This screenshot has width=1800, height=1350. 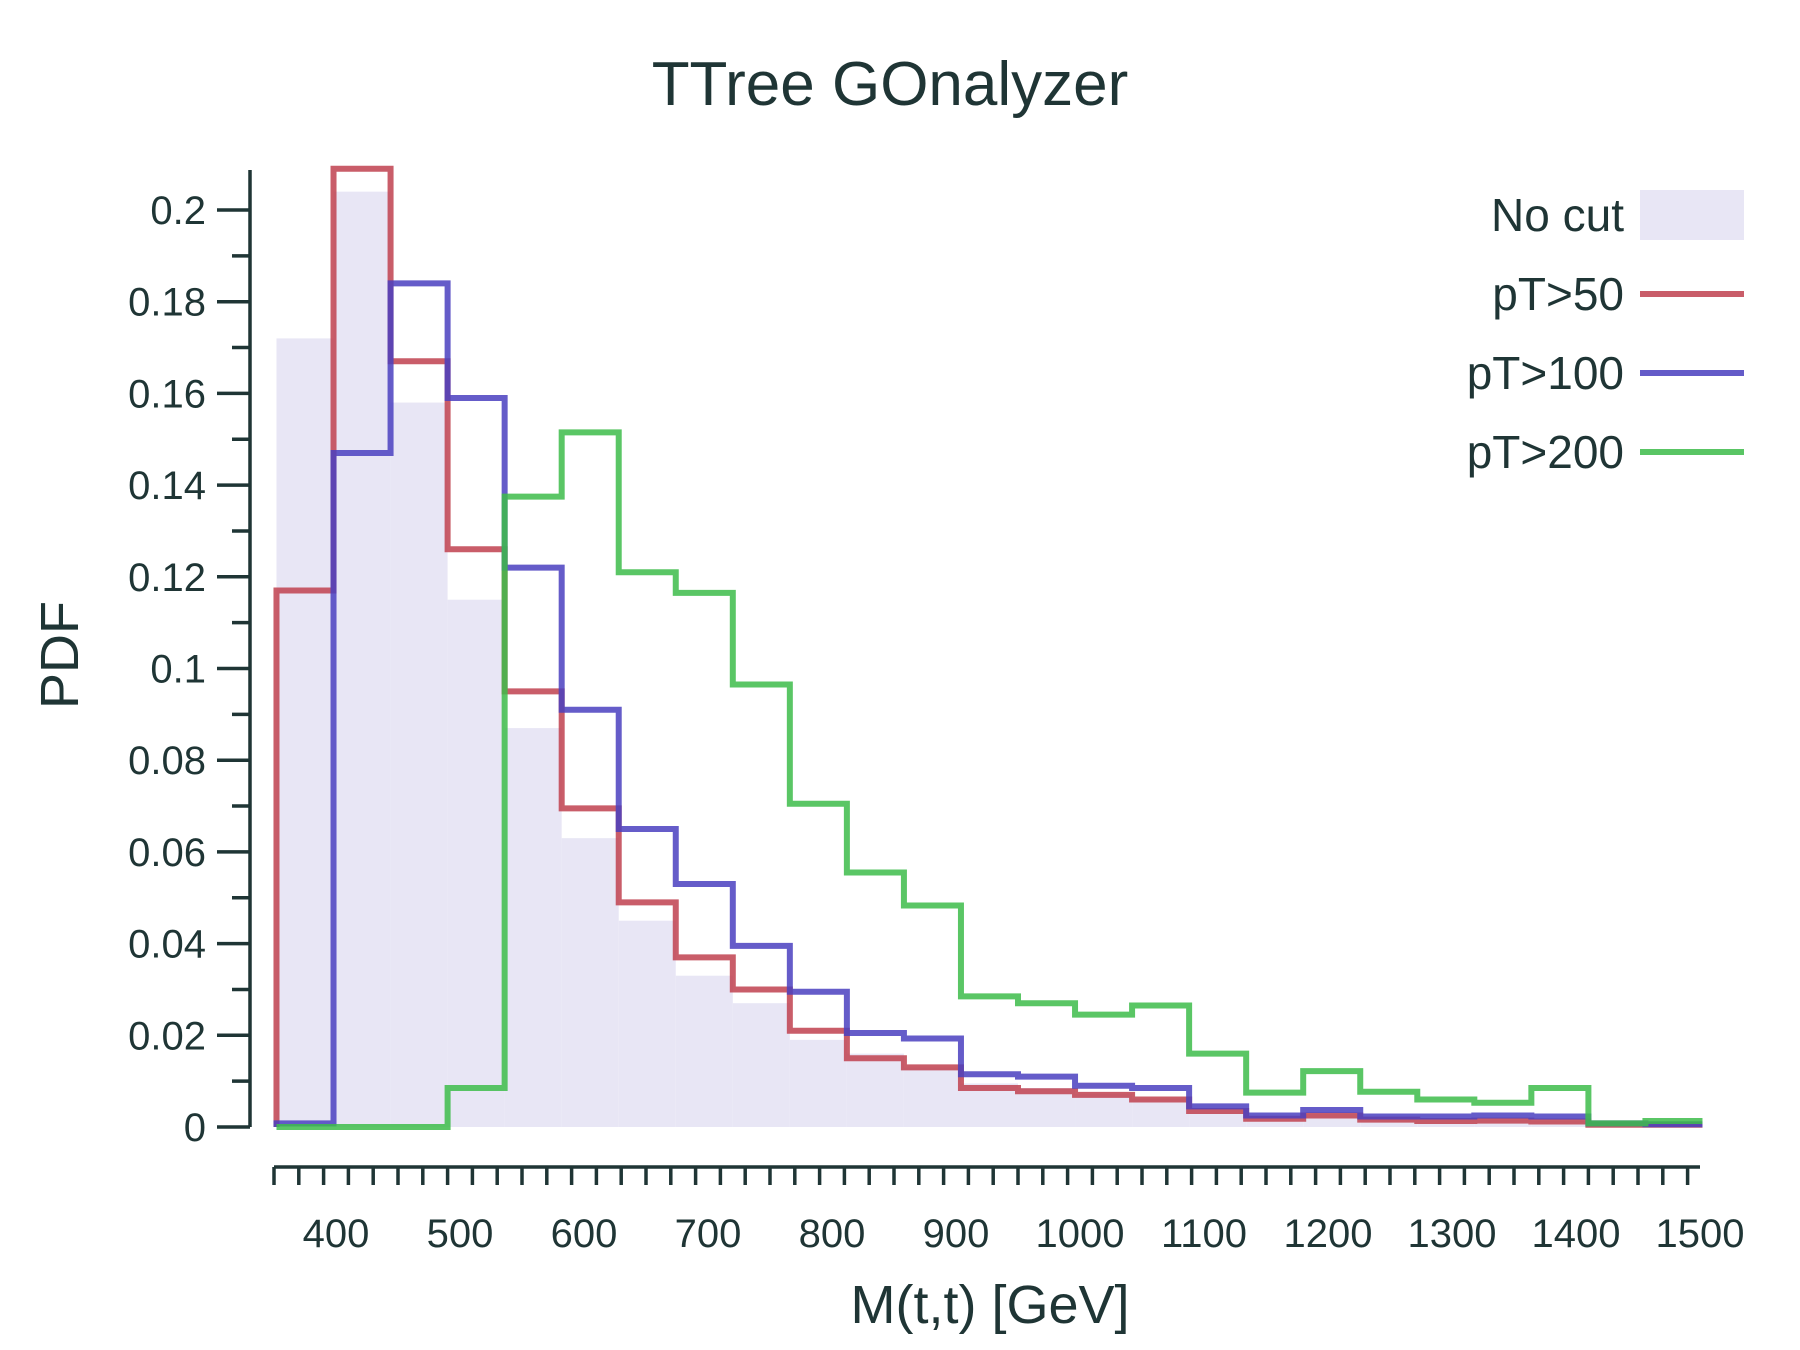 What do you see at coordinates (1576, 1234) in the screenshot?
I see `x-tick-label: 1400` at bounding box center [1576, 1234].